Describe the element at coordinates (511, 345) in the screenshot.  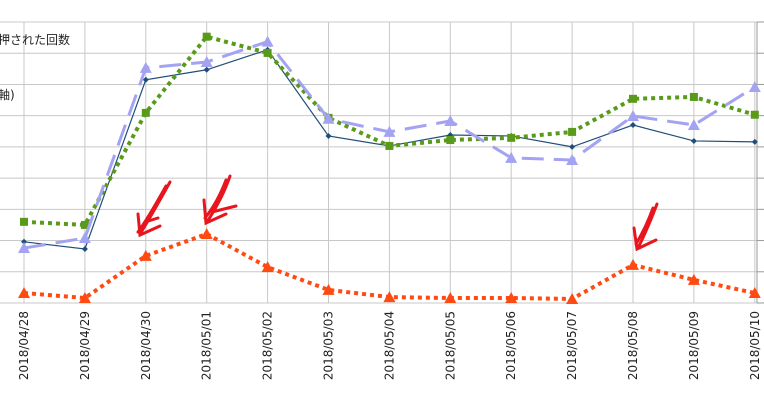
I see `x-tick-label: 2018/05/06` at that location.